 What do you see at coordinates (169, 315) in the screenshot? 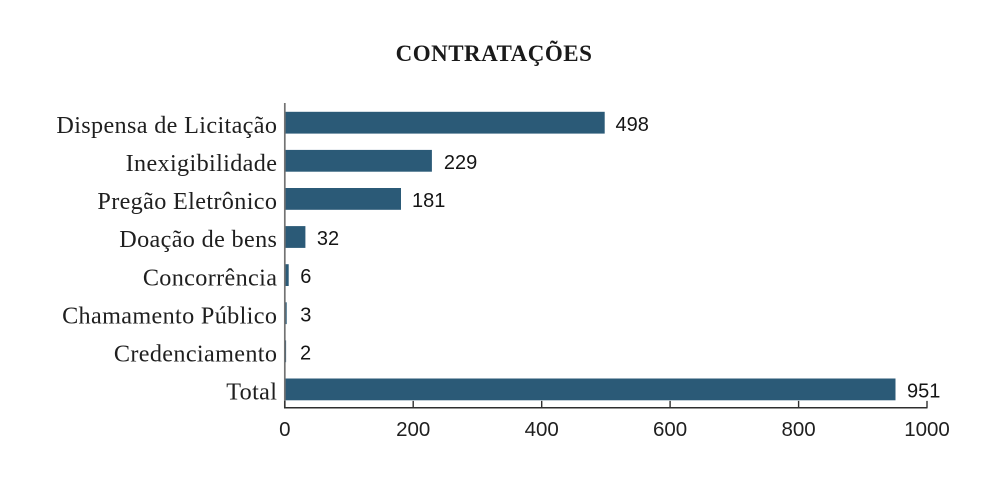
I see `svg-text: Chamamento Público` at bounding box center [169, 315].